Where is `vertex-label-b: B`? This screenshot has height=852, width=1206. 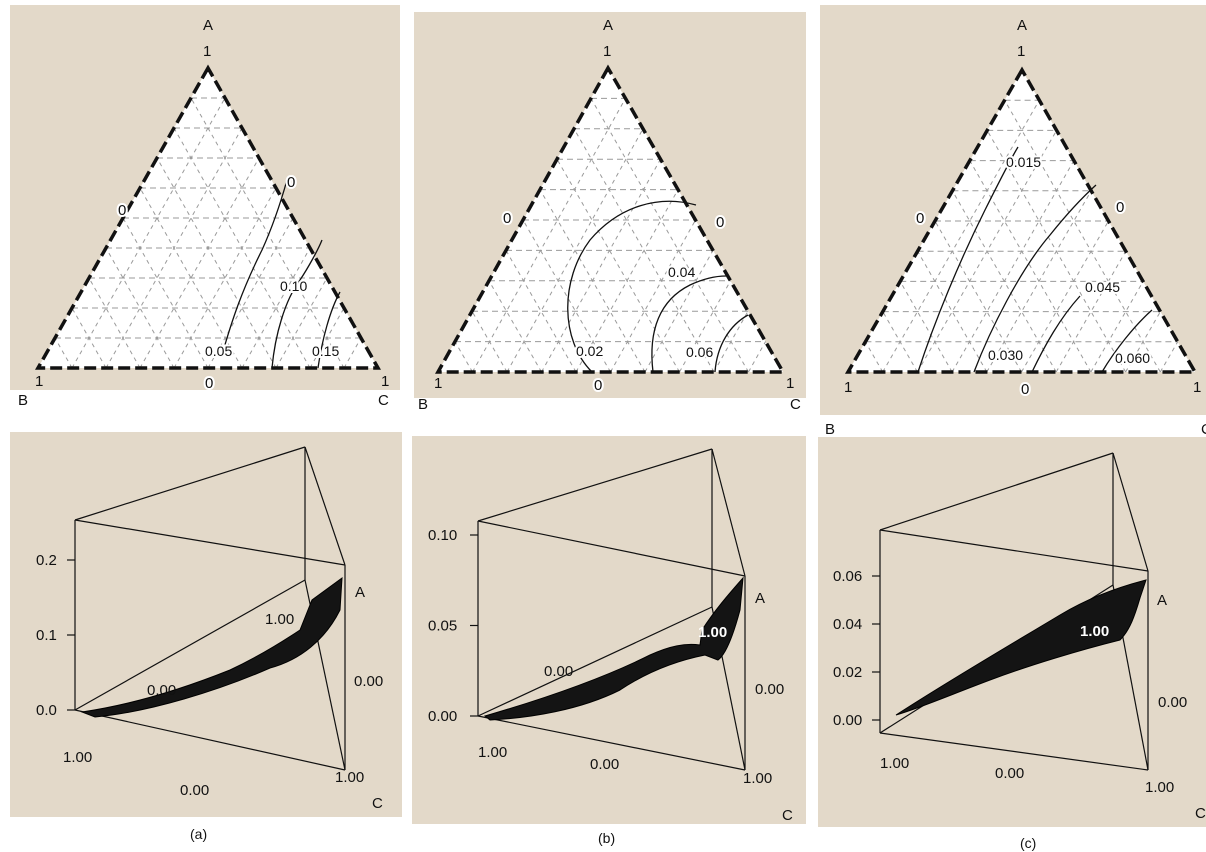 vertex-label-b: B is located at coordinates (23, 400).